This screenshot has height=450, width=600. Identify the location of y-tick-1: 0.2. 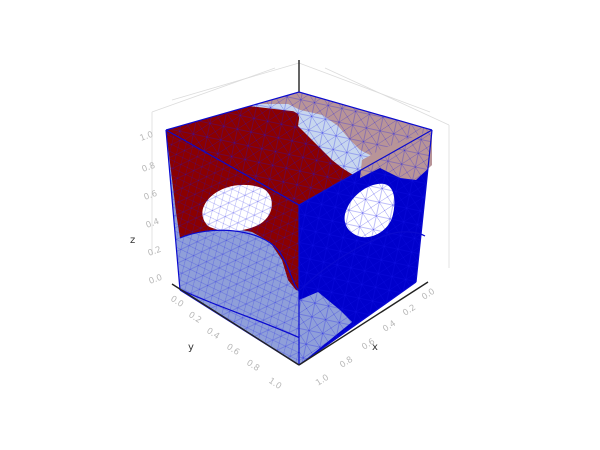
(194, 318).